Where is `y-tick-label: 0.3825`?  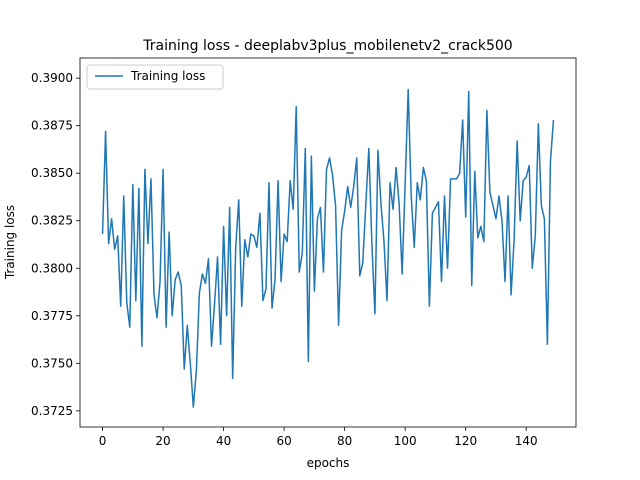 y-tick-label: 0.3825 is located at coordinates (52, 221).